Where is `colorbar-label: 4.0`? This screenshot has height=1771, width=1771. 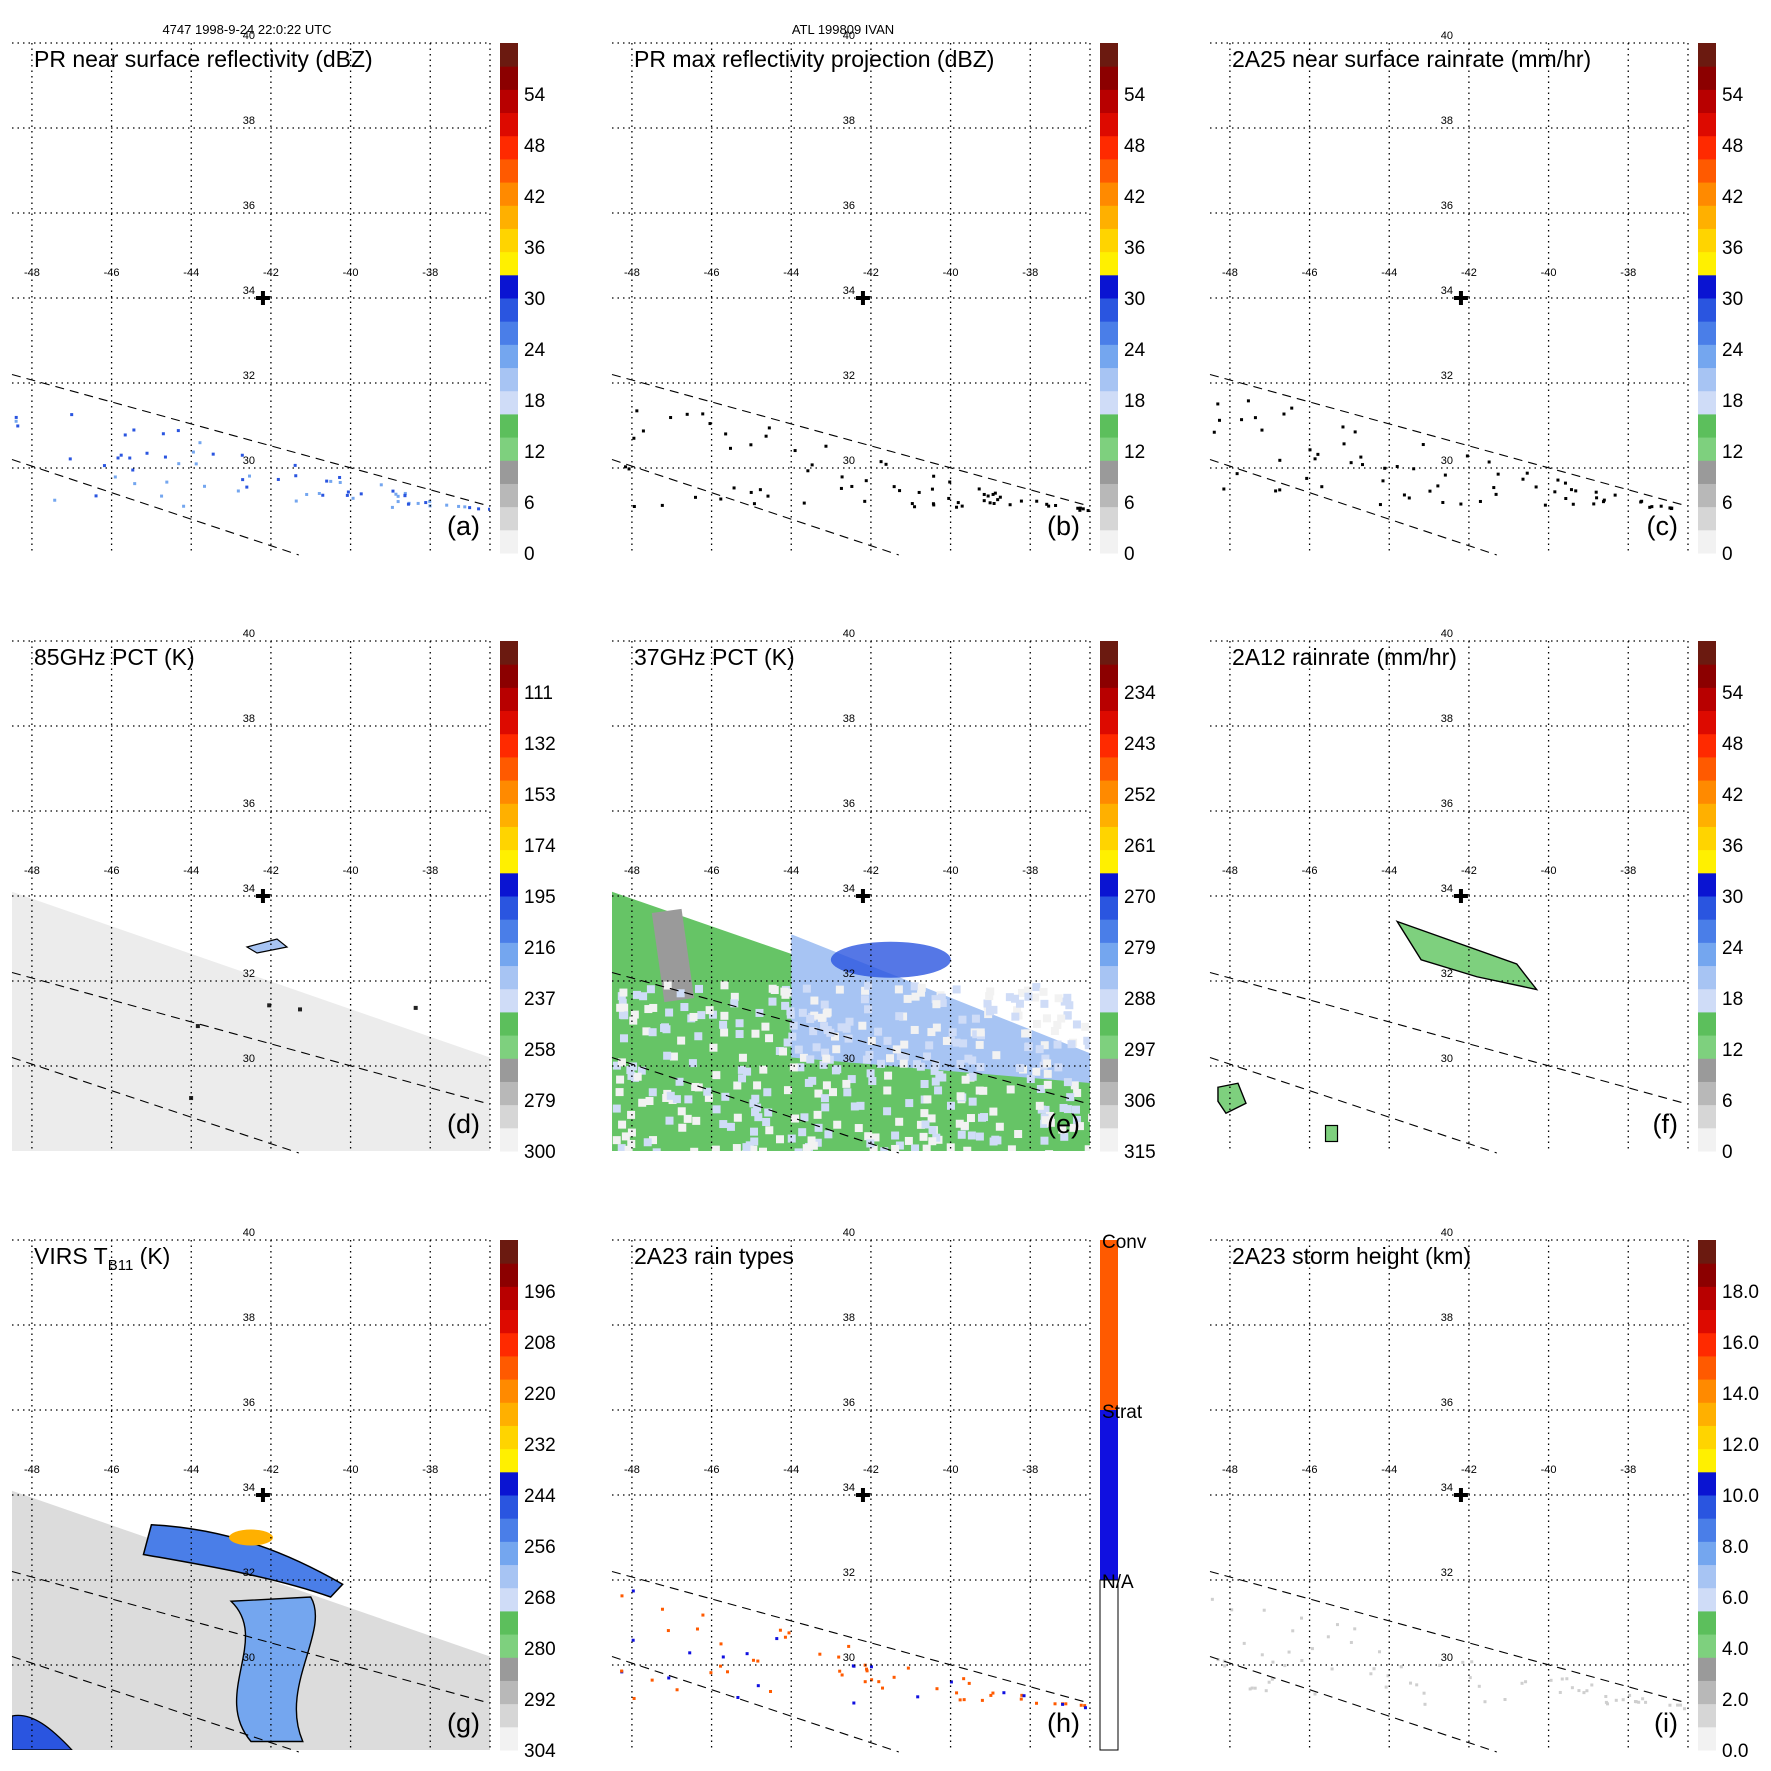
colorbar-label: 4.0 is located at coordinates (1735, 1649).